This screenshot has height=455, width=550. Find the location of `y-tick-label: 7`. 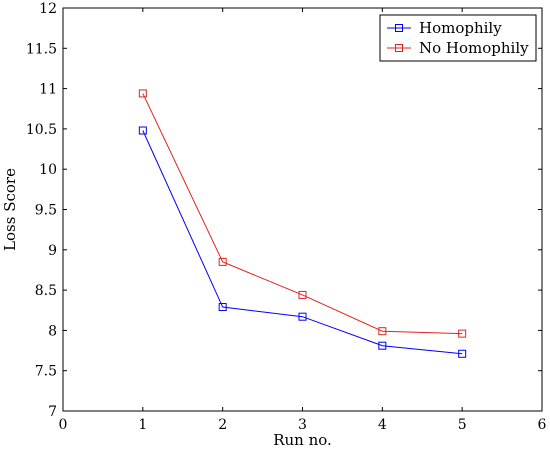

y-tick-label: 7 is located at coordinates (52, 412).